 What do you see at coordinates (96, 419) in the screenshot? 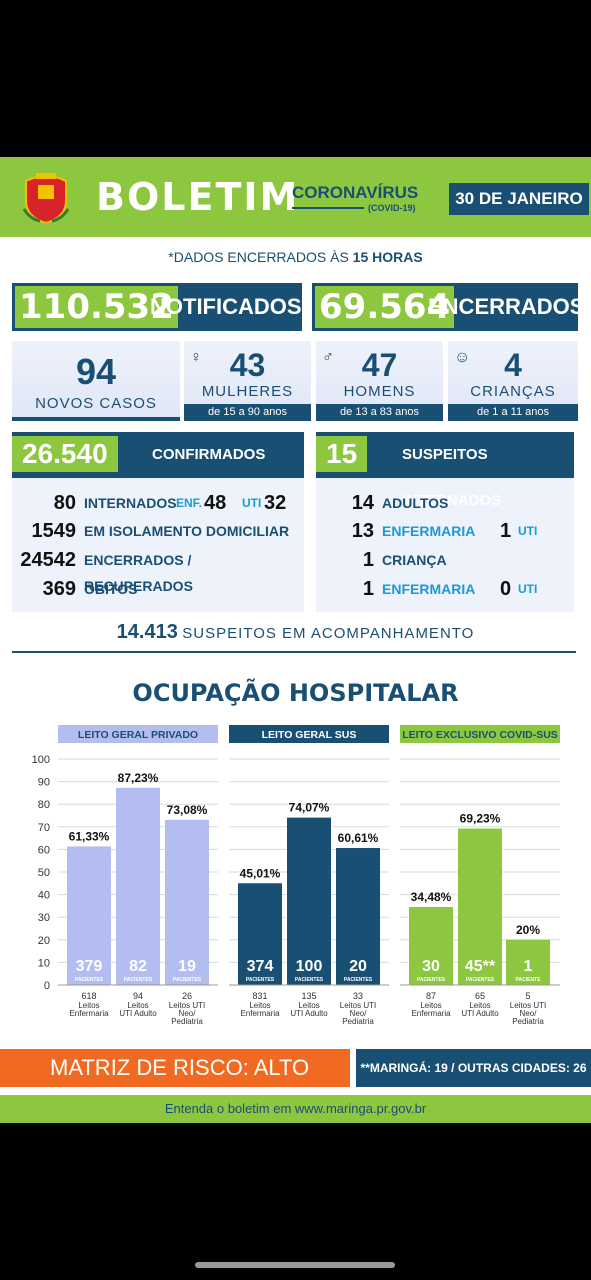
I see `card-underline` at bounding box center [96, 419].